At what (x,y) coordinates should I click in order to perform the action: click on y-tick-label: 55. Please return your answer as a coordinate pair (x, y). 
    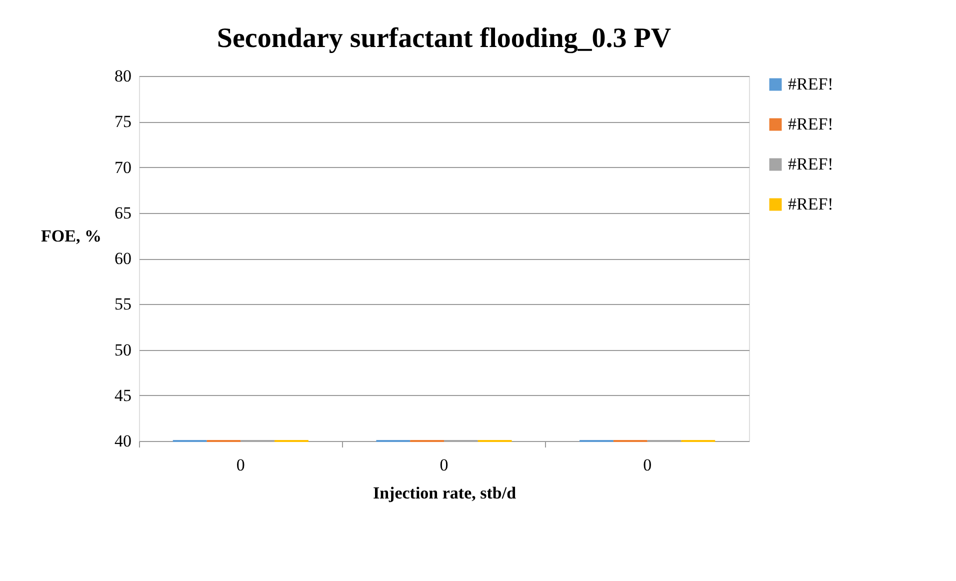
    Looking at the image, I should click on (123, 304).